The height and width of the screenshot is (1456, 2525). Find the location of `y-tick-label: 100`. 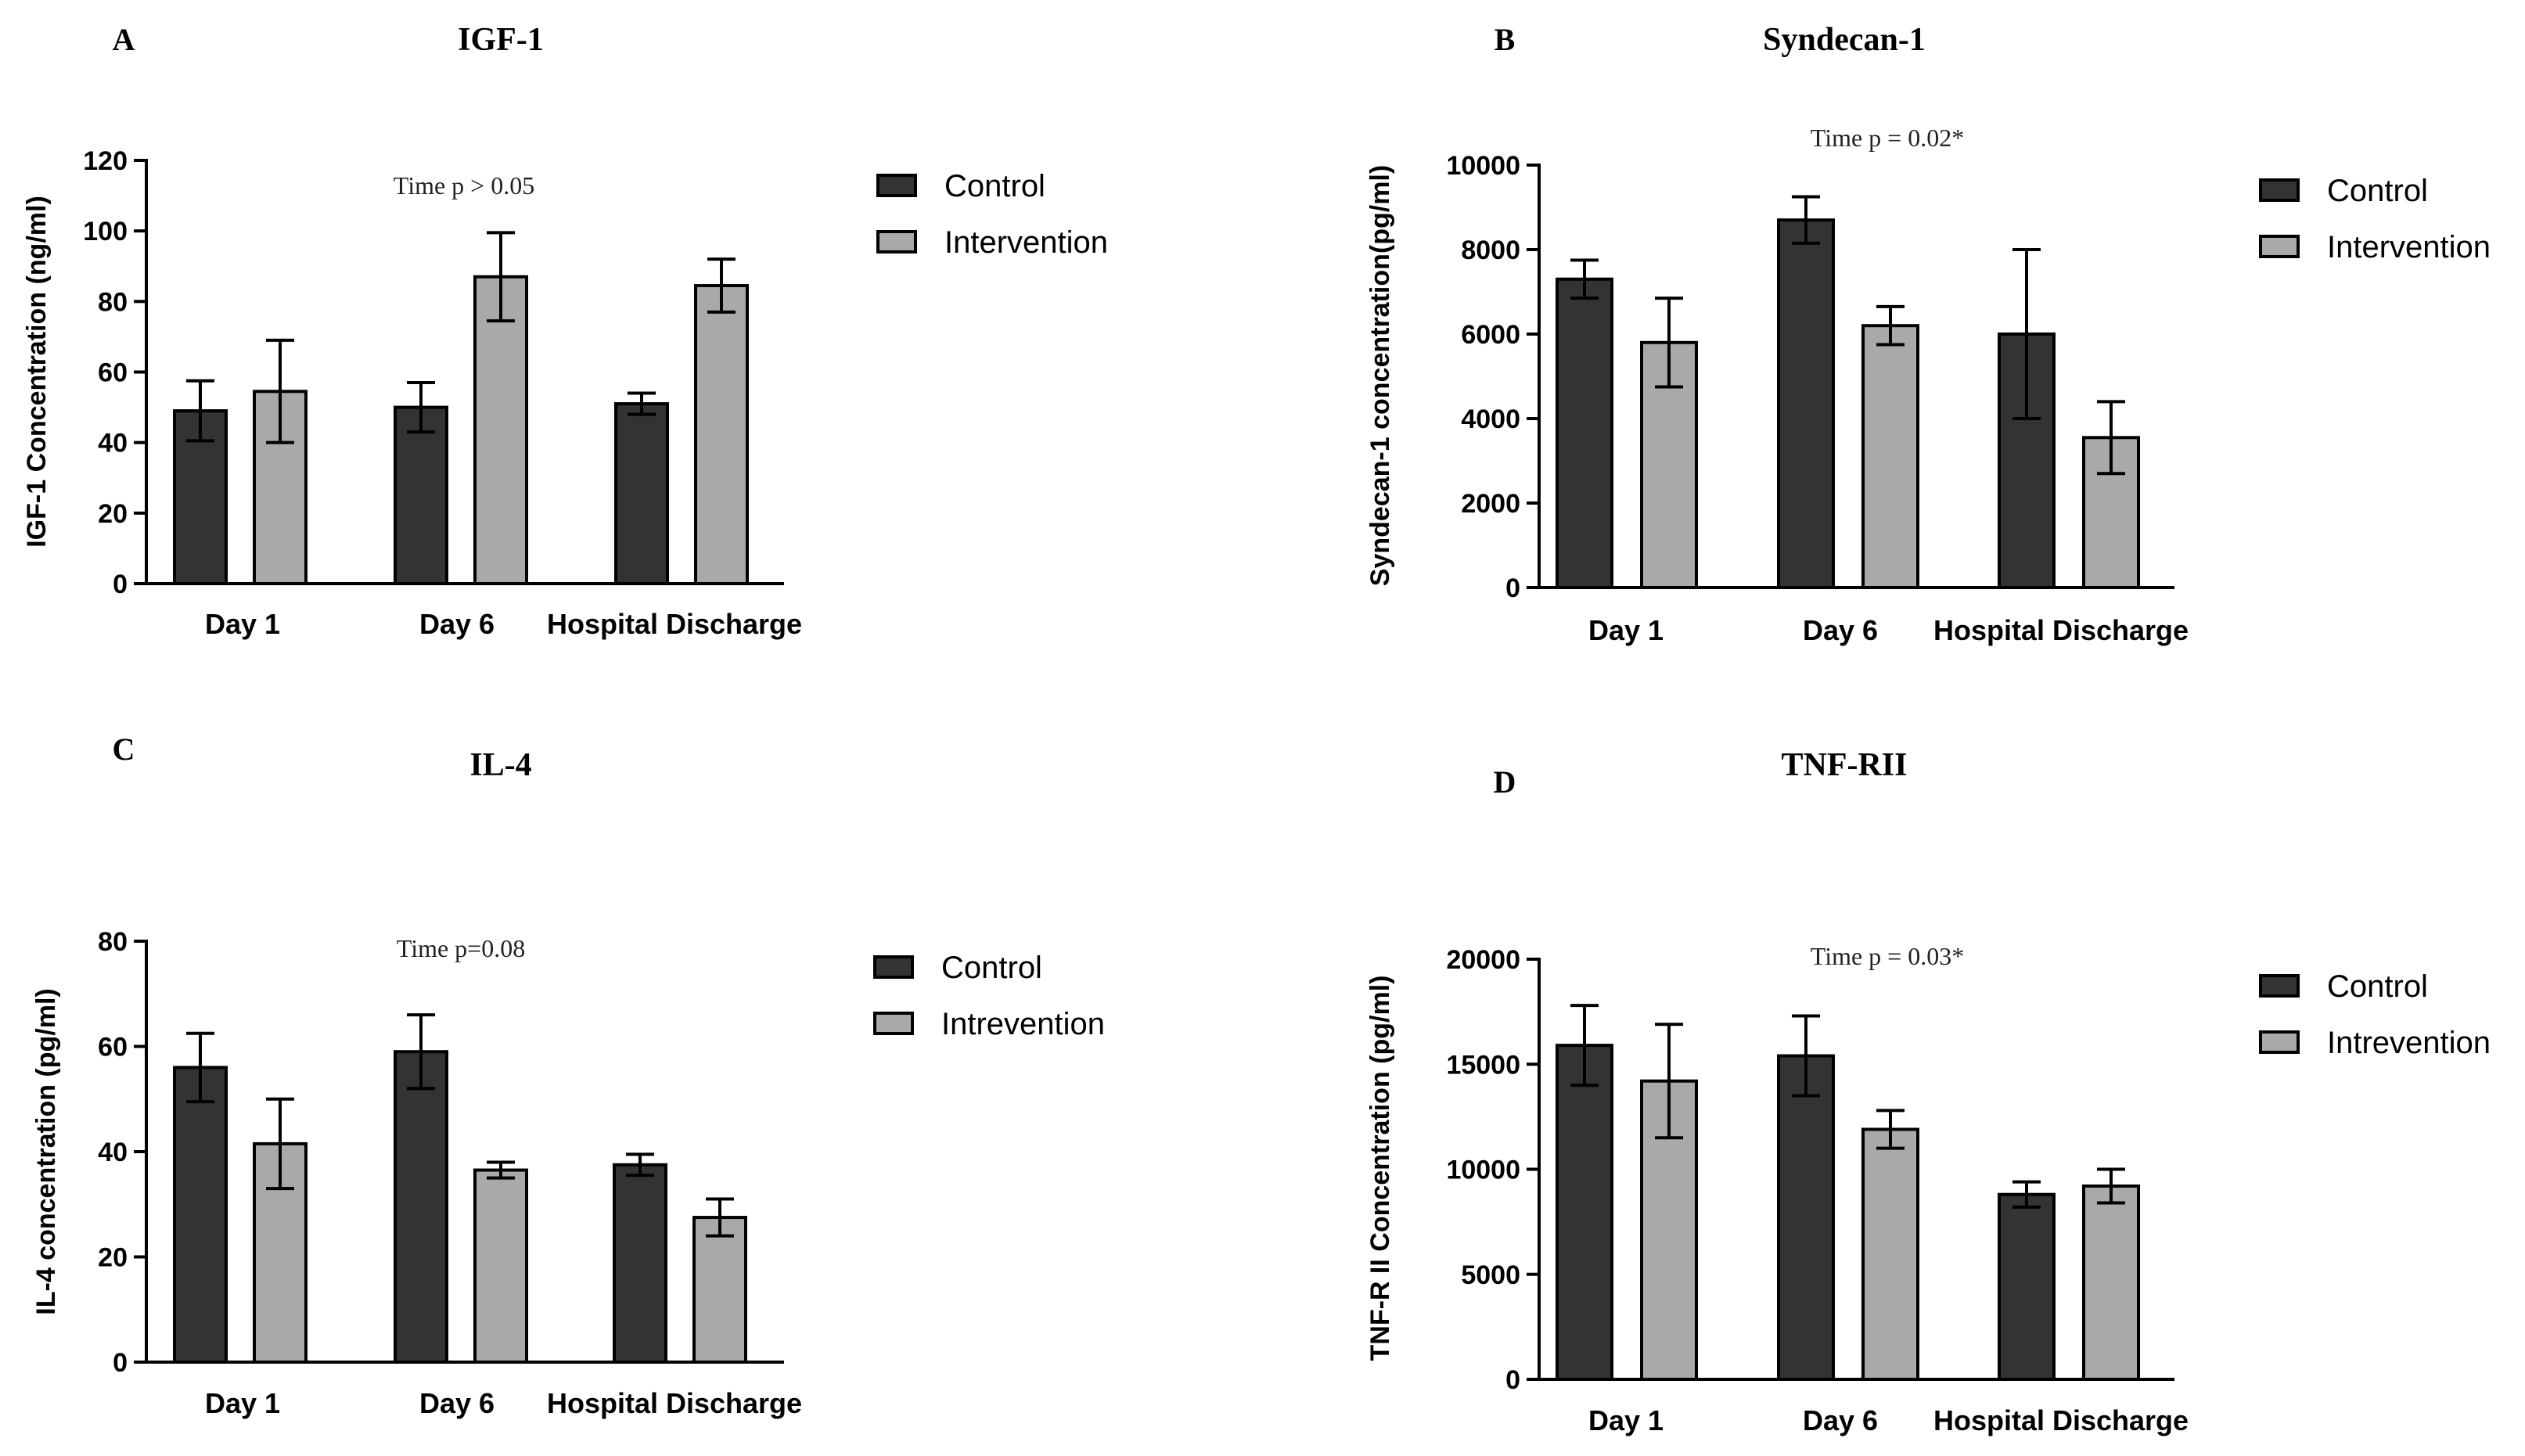

y-tick-label: 100 is located at coordinates (106, 231).